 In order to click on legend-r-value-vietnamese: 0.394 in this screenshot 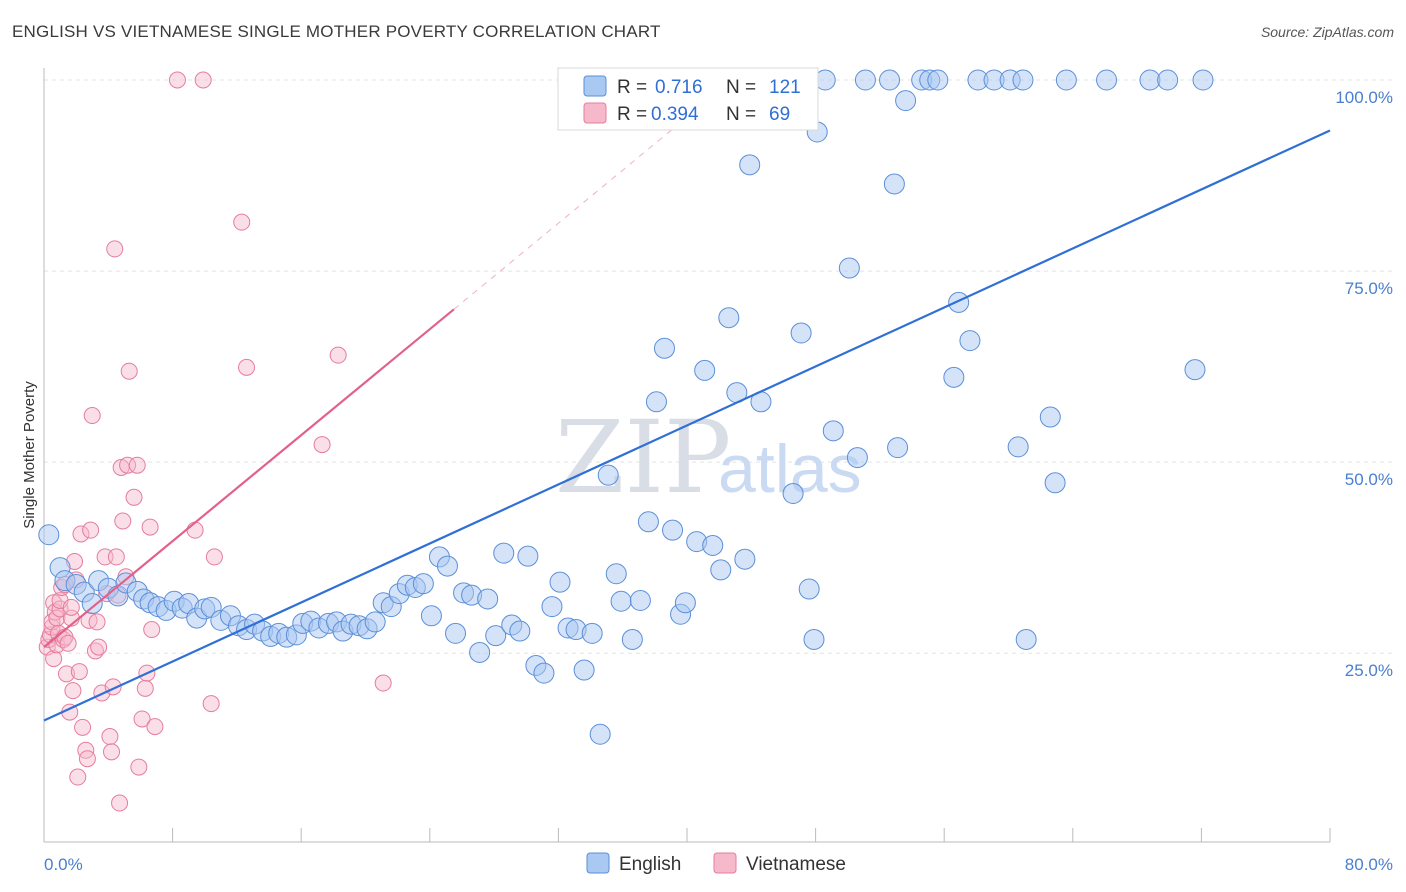, I will do `click(675, 114)`.